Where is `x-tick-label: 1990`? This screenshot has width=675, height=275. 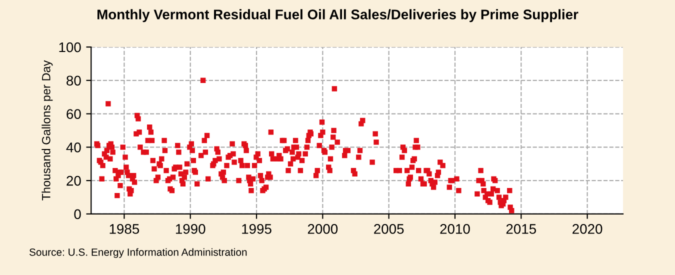 x-tick-label: 1990 is located at coordinates (191, 229).